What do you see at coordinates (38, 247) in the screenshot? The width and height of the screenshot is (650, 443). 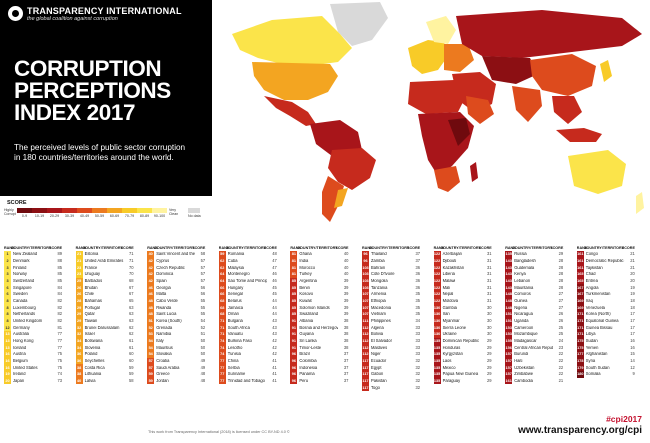 I see `rank-column-header: RANK COUNTRY/TERRITORY SCORE` at bounding box center [38, 247].